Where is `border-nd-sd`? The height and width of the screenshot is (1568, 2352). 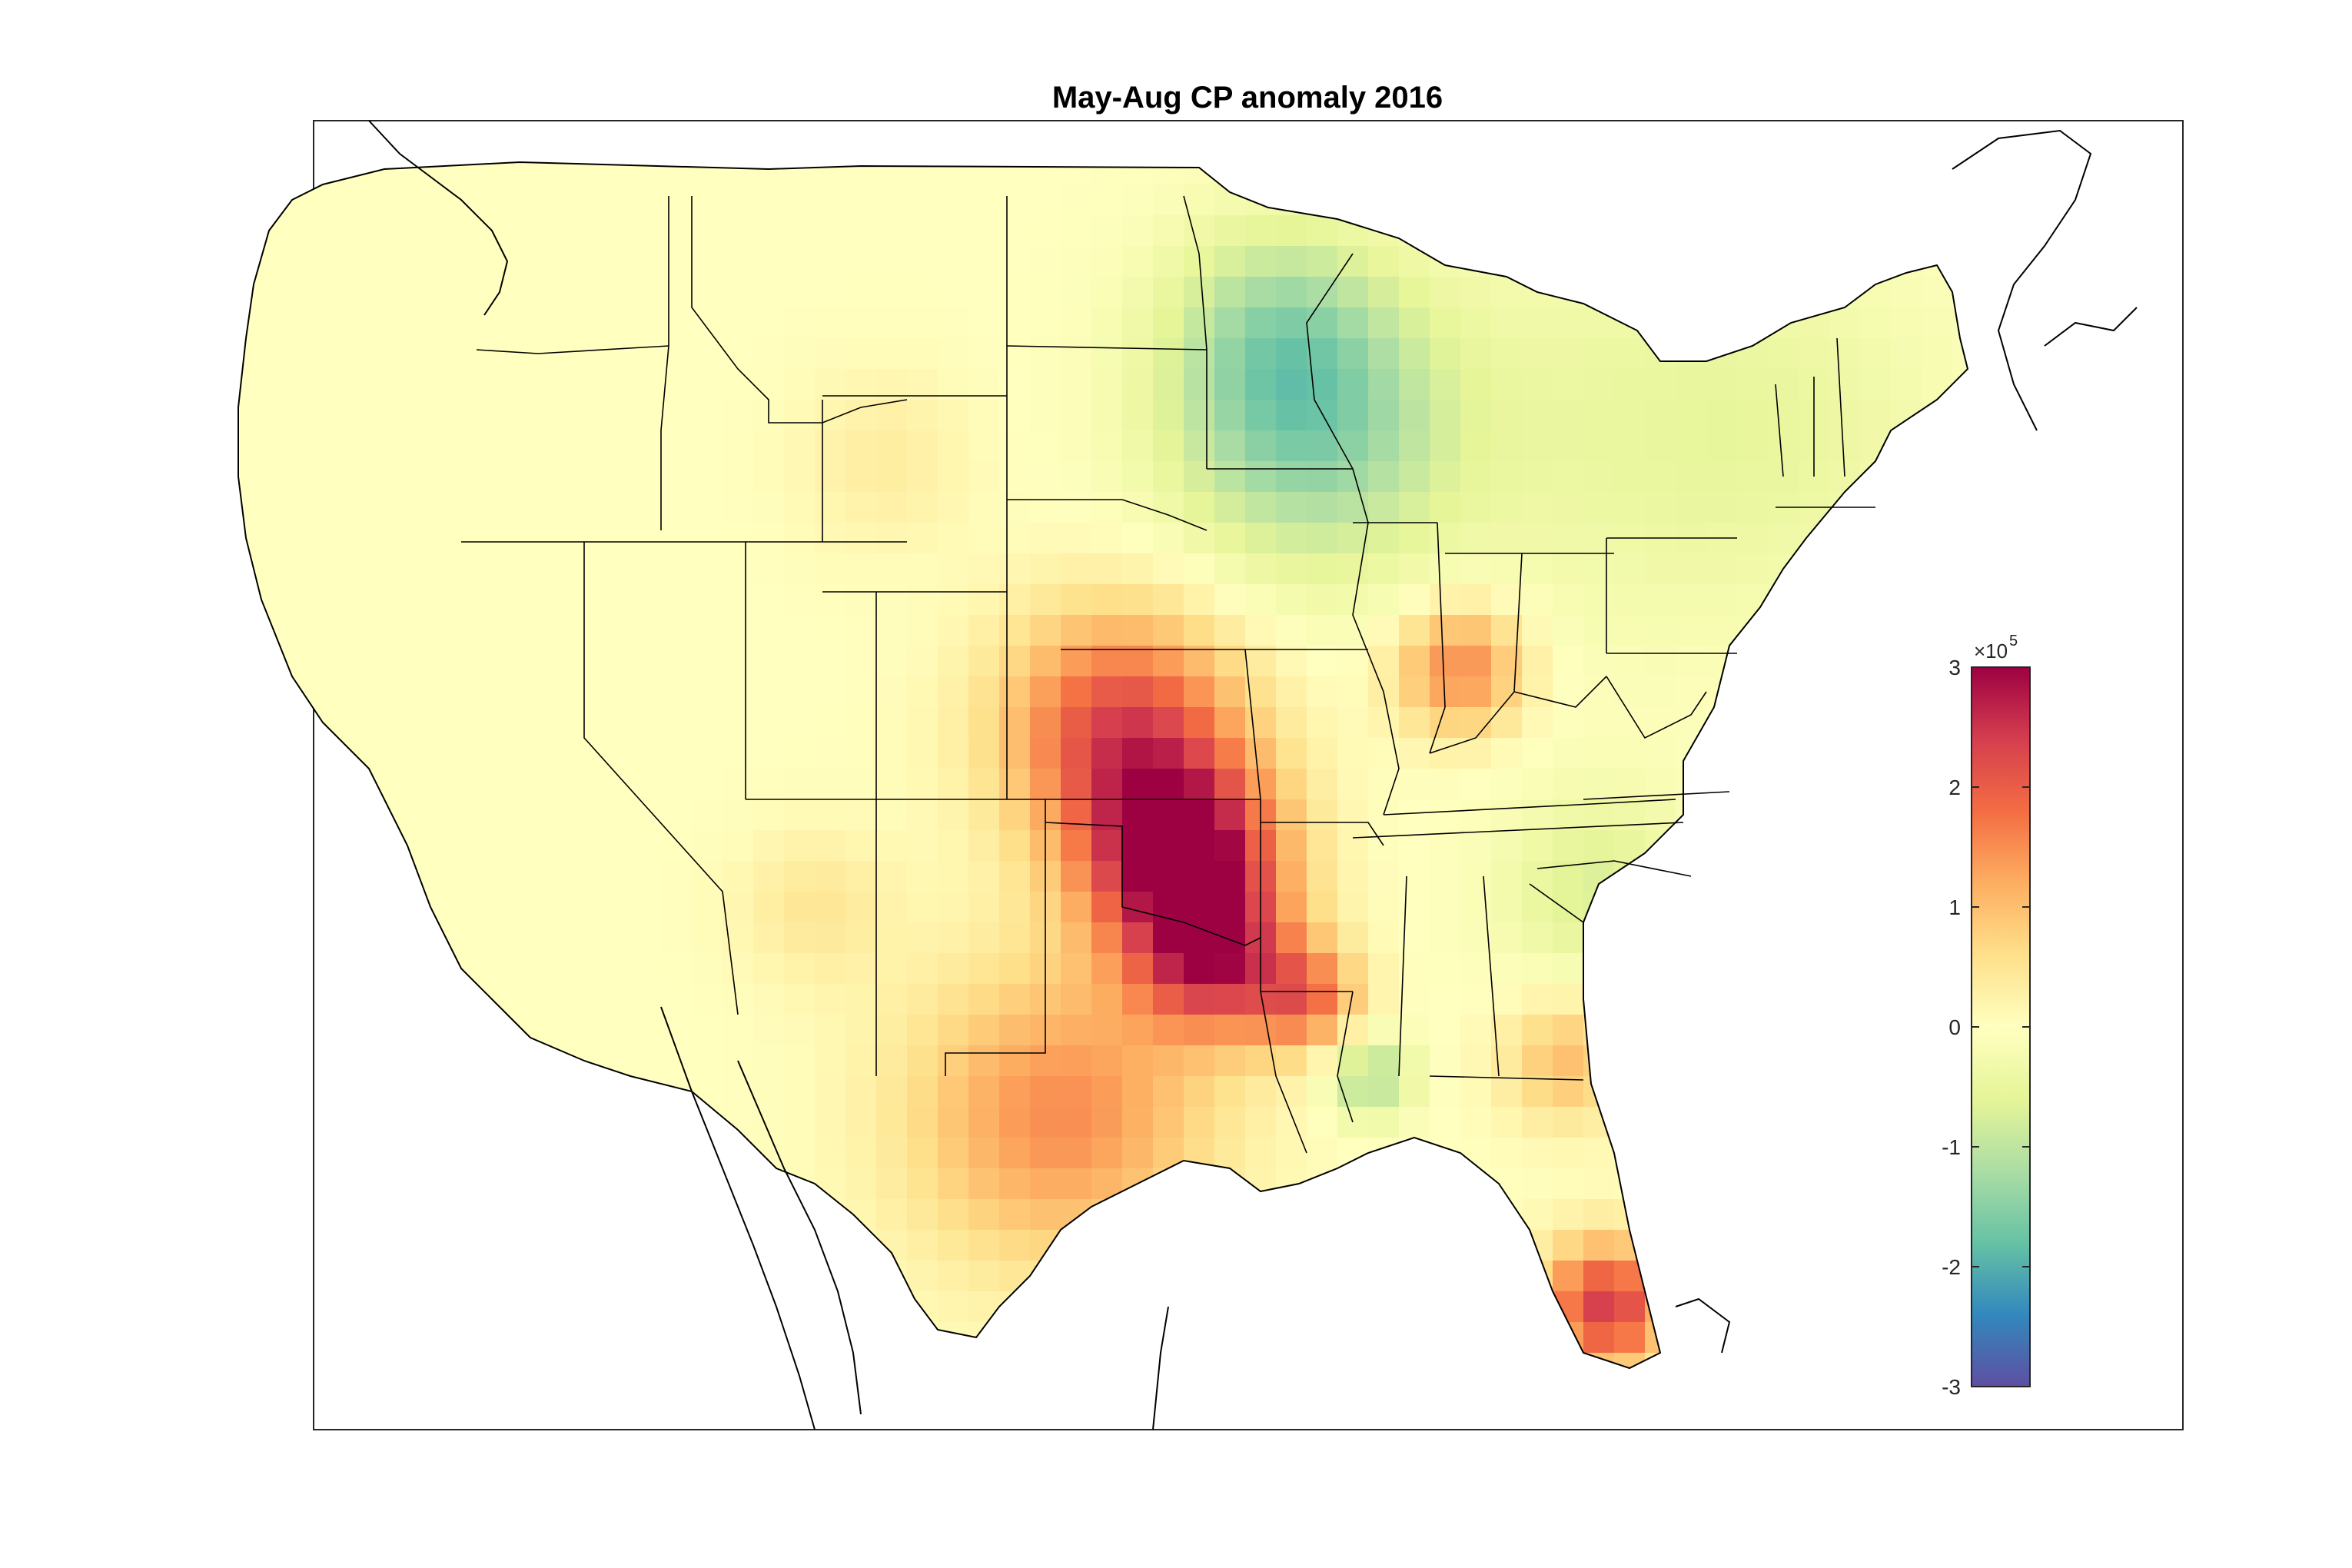
border-nd-sd is located at coordinates (1107, 347).